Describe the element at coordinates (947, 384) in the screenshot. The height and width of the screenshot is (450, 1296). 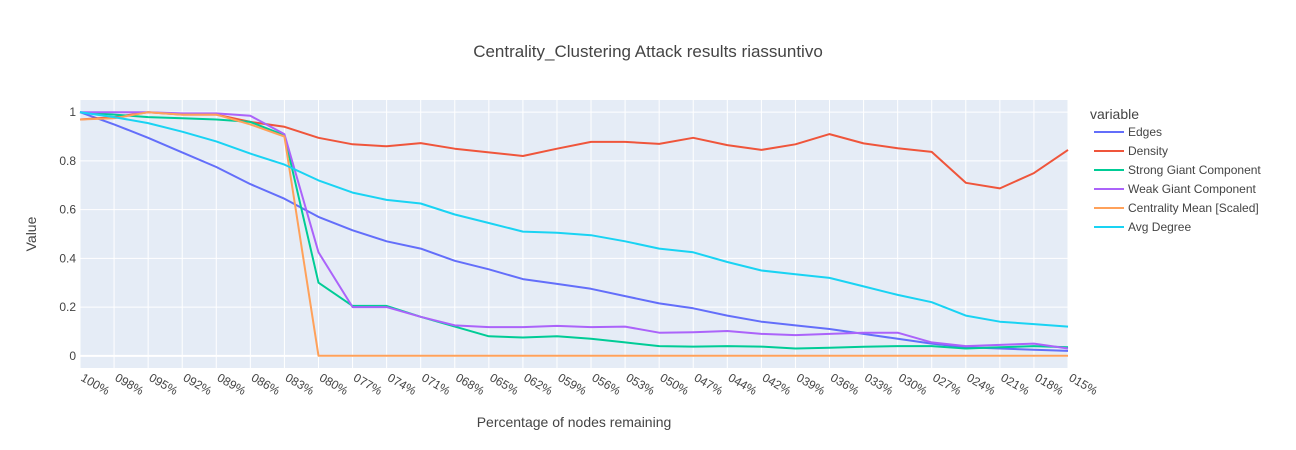
I see `x-tick-label: 027%` at that location.